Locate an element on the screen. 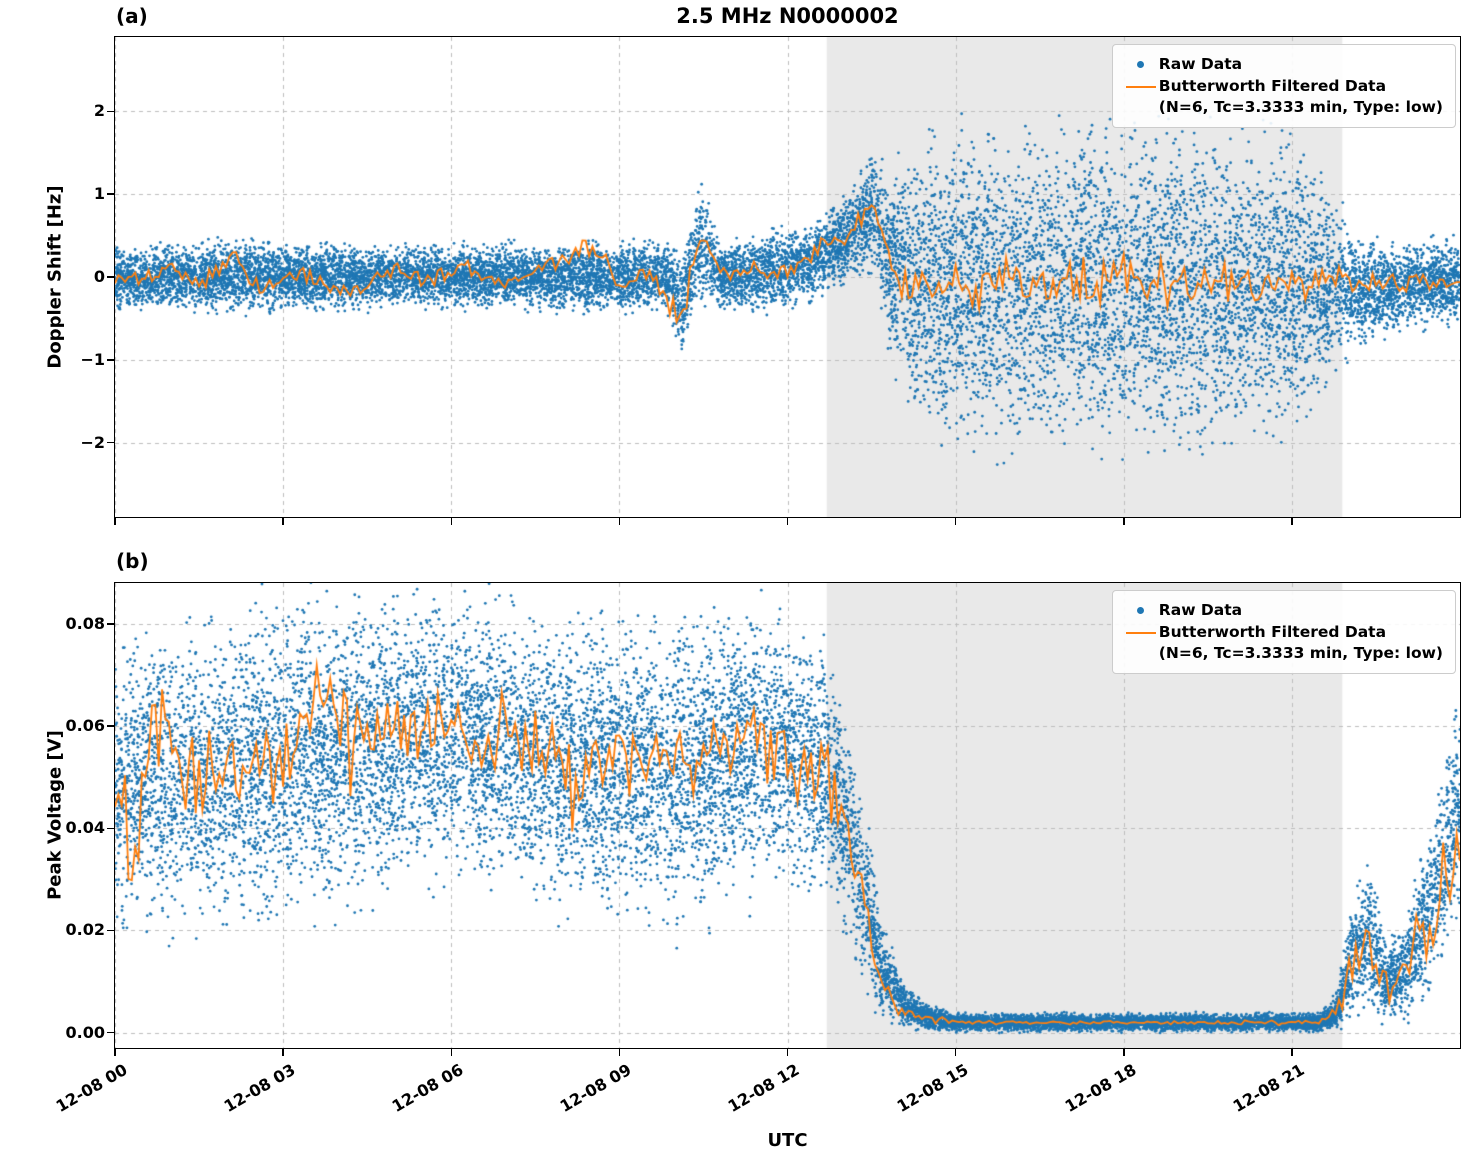 Image resolution: width=1471 pixels, height=1172 pixels. x-tick-label: 12-08 15 is located at coordinates (932, 1088).